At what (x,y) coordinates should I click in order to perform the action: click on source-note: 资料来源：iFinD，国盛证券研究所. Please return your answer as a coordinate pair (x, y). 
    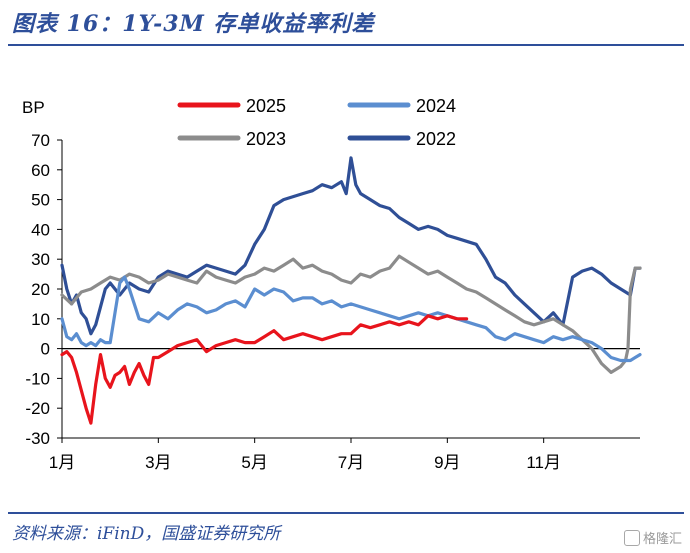
    Looking at the image, I should click on (146, 534).